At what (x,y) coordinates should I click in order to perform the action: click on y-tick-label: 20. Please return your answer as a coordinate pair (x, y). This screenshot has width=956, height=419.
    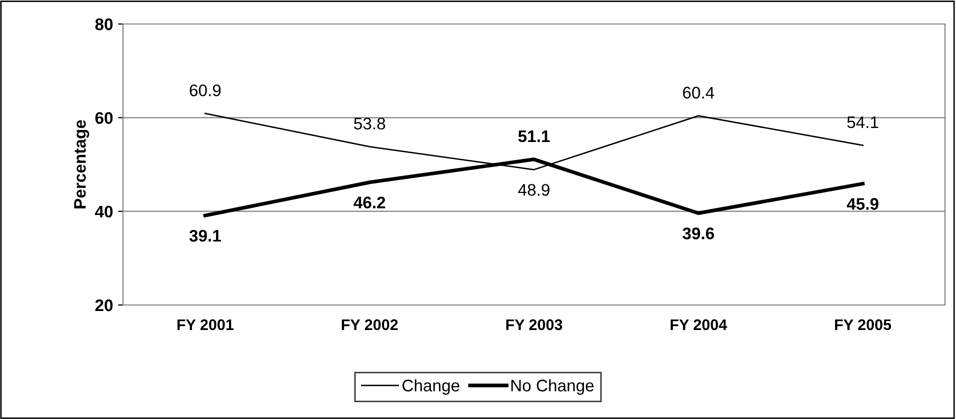
    Looking at the image, I should click on (104, 305).